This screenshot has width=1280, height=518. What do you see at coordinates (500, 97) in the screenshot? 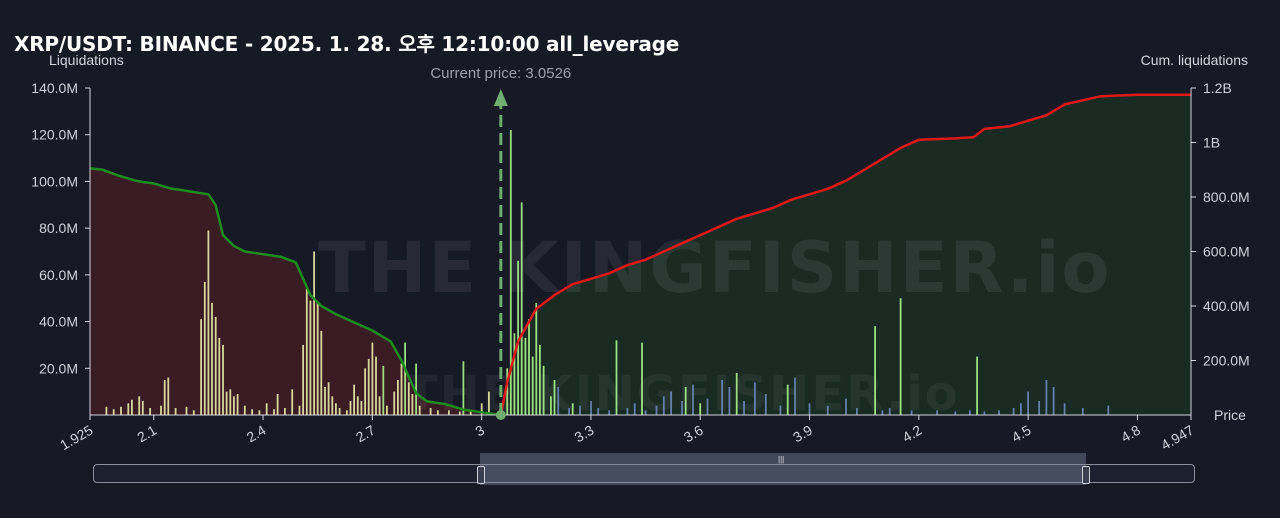
I see `current-price-arrow-icon` at bounding box center [500, 97].